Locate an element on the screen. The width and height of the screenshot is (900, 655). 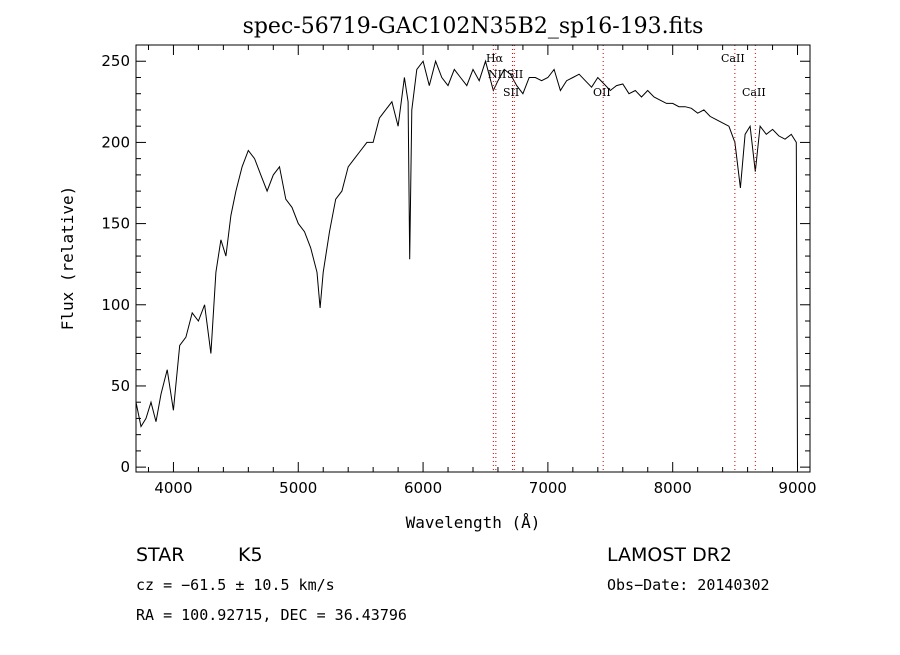
x-tick-label: 4000 is located at coordinates (173, 488).